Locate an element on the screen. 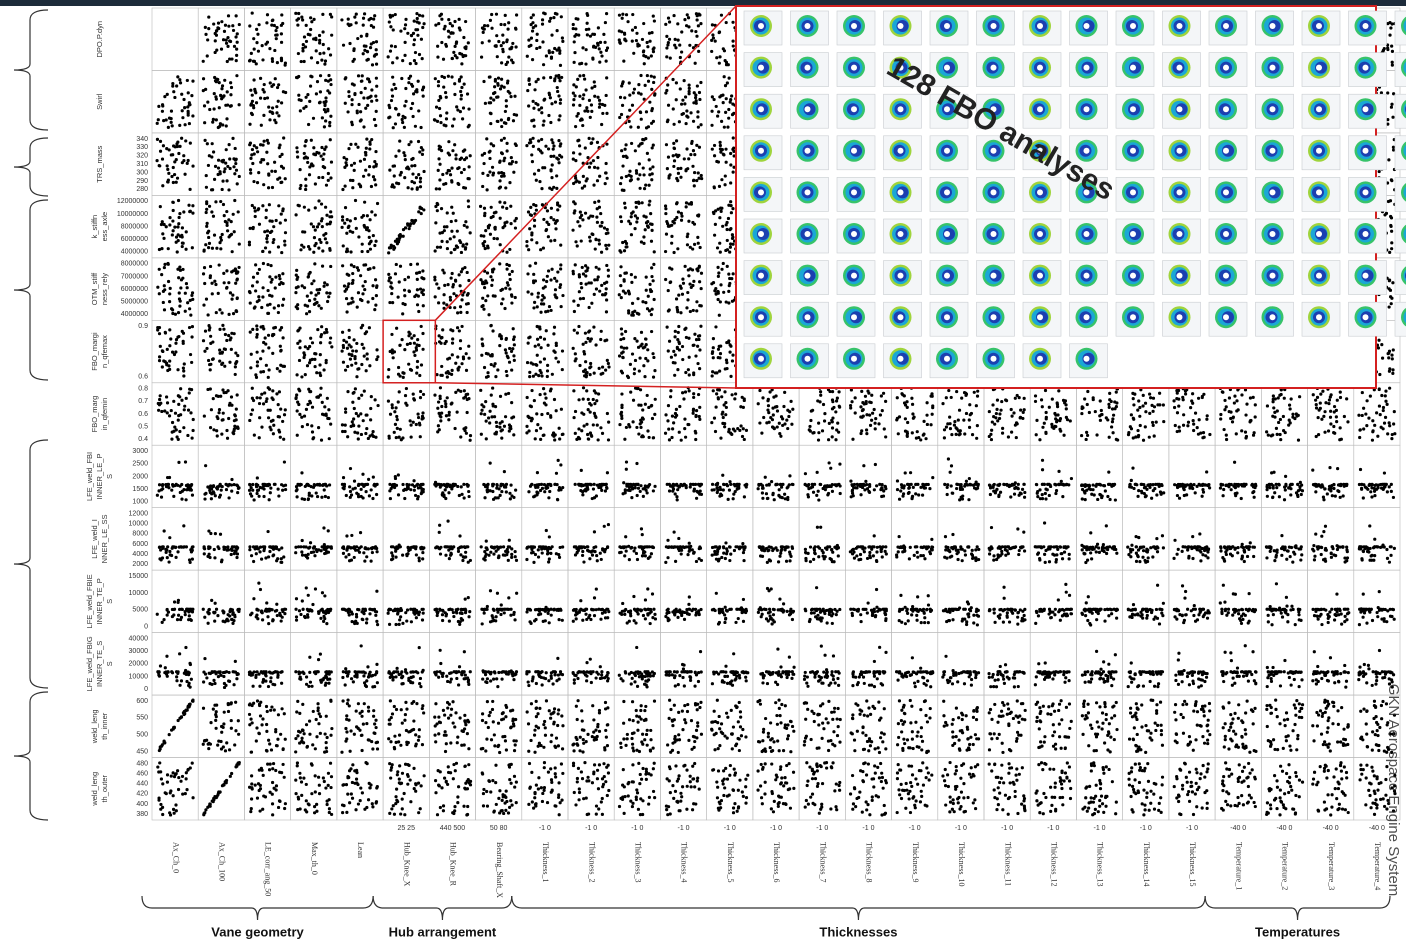 Image resolution: width=1406 pixels, height=947 pixels. column-label: Max_th_0 is located at coordinates (314, 858).